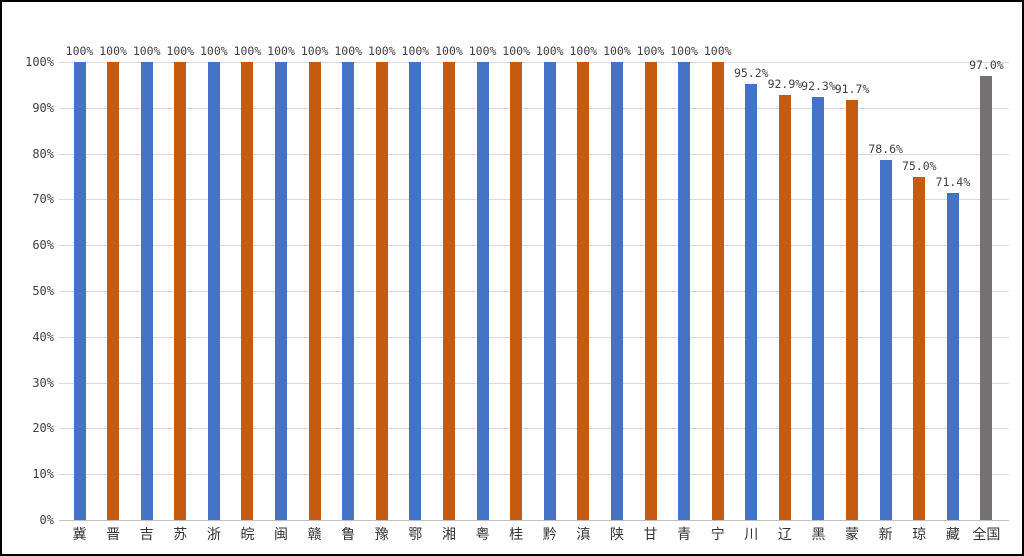 This screenshot has height=556, width=1024. Describe the element at coordinates (717, 534) in the screenshot. I see `x-axis-label: 宁` at that location.